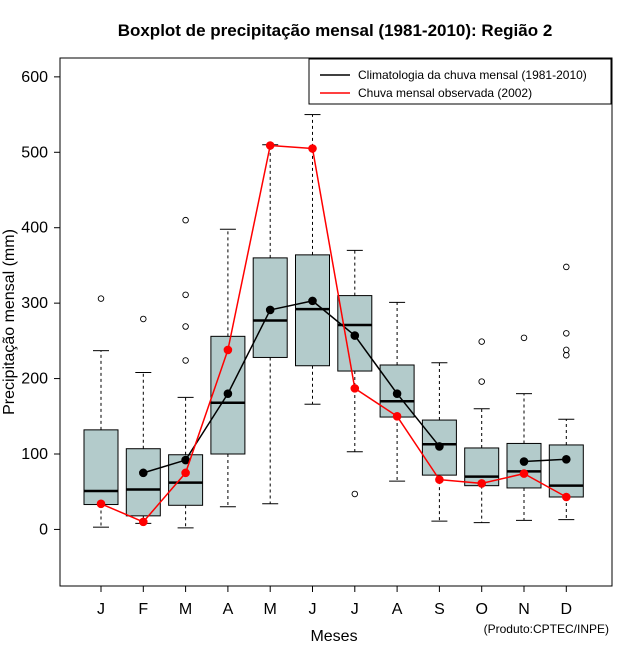 The width and height of the screenshot is (640, 660). I want to click on legend-box, so click(460, 81).